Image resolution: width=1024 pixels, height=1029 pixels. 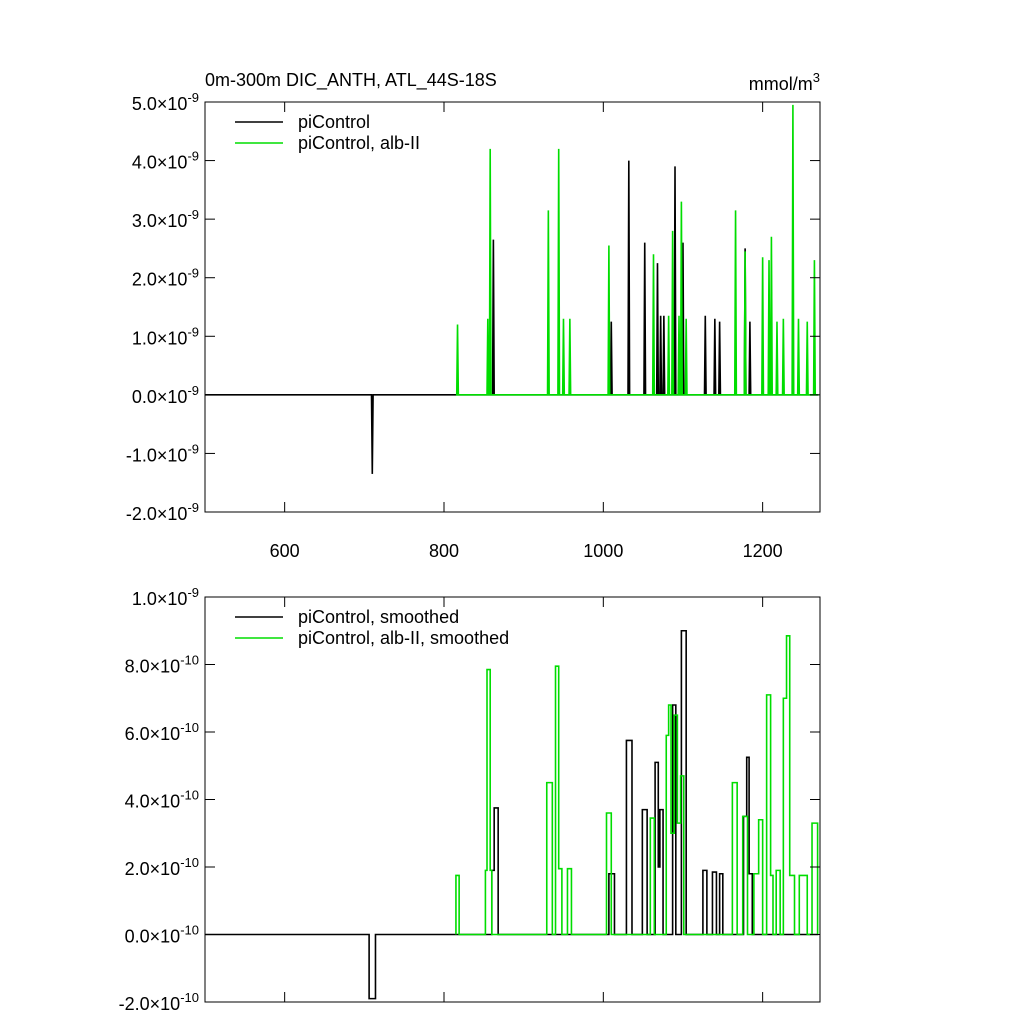 I want to click on y-tick-label: 4.0×10⁻¹⁰, so click(x=162, y=800).